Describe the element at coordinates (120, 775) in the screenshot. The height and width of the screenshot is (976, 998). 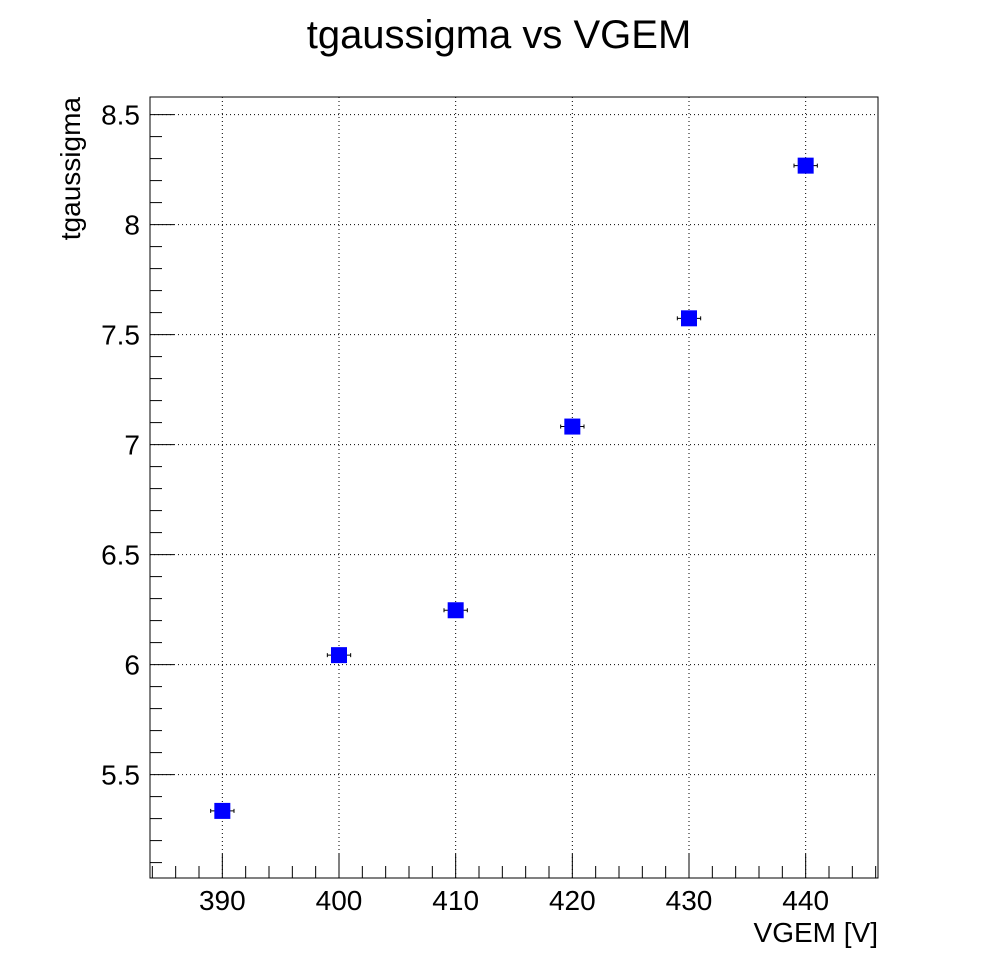
I see `y-tick-label: 5.5` at that location.